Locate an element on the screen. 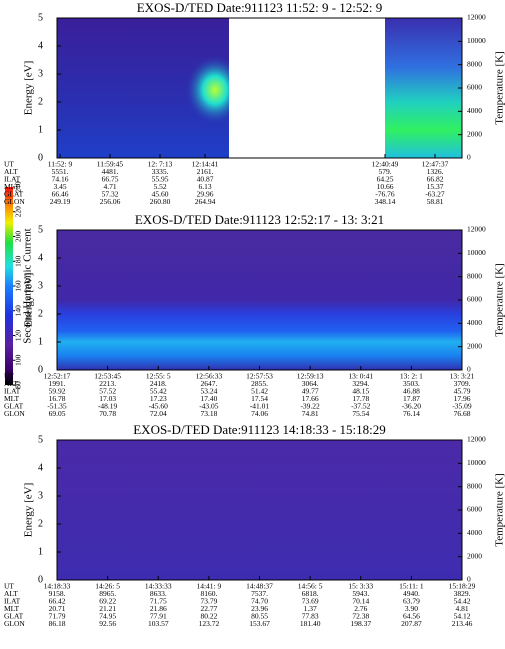 The image size is (505, 649). ephemeris-value: 12:56:33 is located at coordinates (209, 376).